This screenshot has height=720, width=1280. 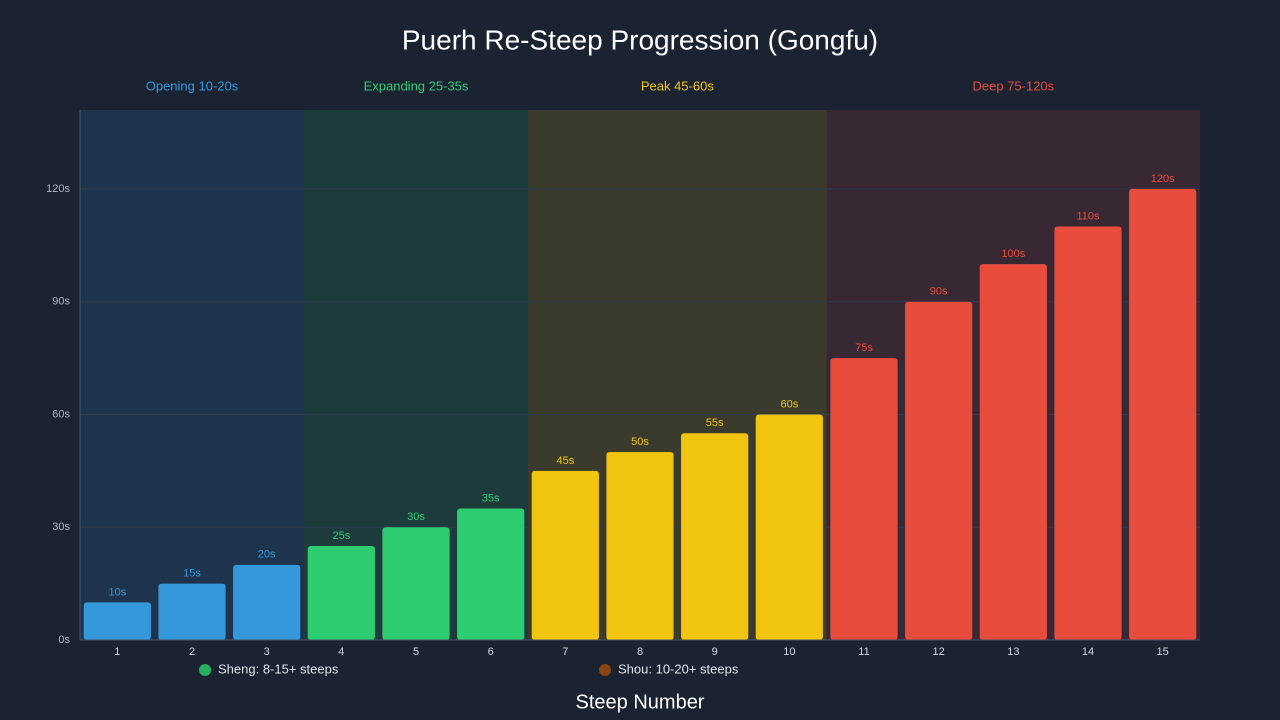 I want to click on x-tick-label: 13, so click(x=1013, y=652).